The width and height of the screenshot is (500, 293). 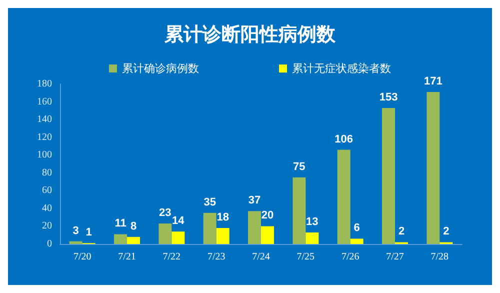 What do you see at coordinates (216, 257) in the screenshot?
I see `x-tick-label: 7/23` at bounding box center [216, 257].